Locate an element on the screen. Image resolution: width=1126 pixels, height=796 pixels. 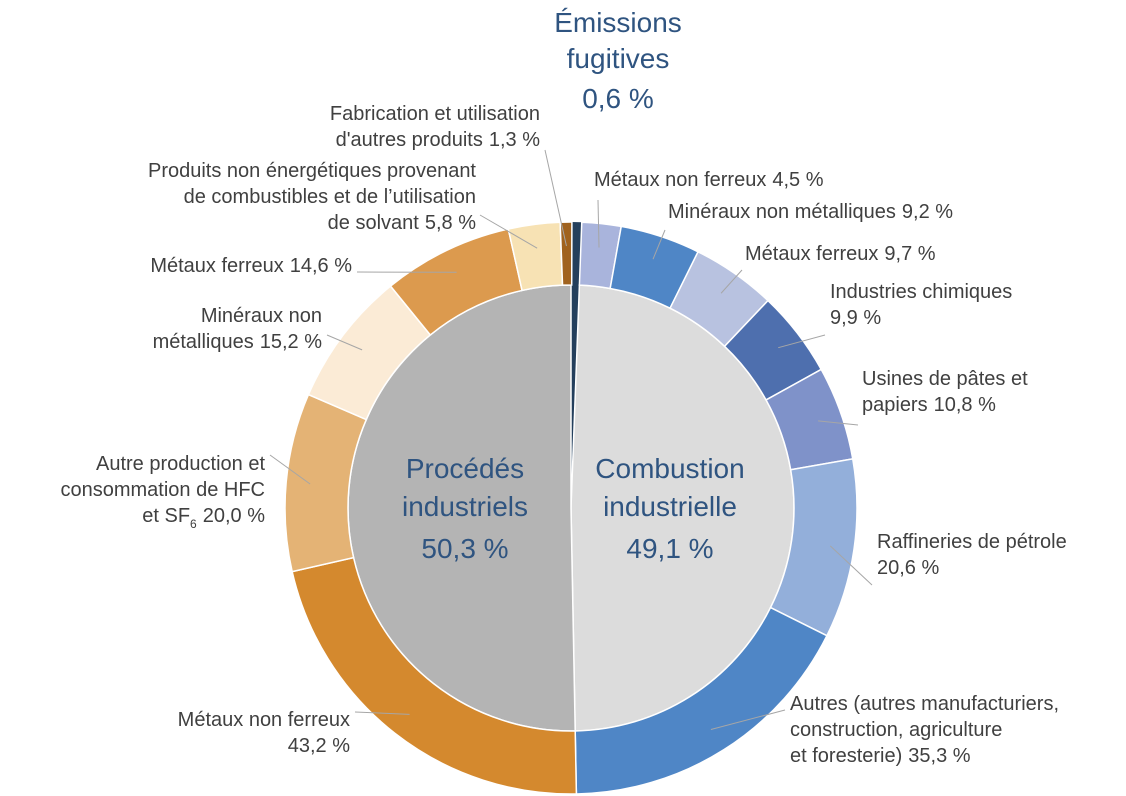
inner-label-line: industriels is located at coordinates (465, 506).